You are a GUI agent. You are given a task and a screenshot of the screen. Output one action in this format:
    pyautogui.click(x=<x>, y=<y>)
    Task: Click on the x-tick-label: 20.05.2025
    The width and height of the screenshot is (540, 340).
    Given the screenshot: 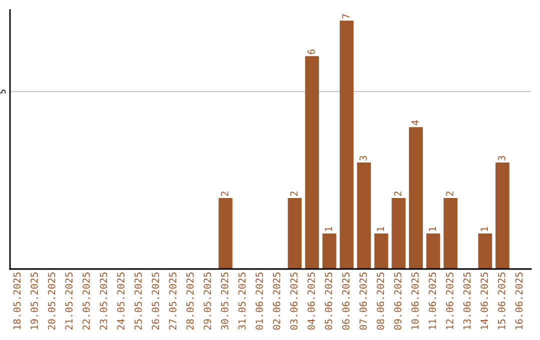 What is the action you would take?
    pyautogui.click(x=52, y=301)
    